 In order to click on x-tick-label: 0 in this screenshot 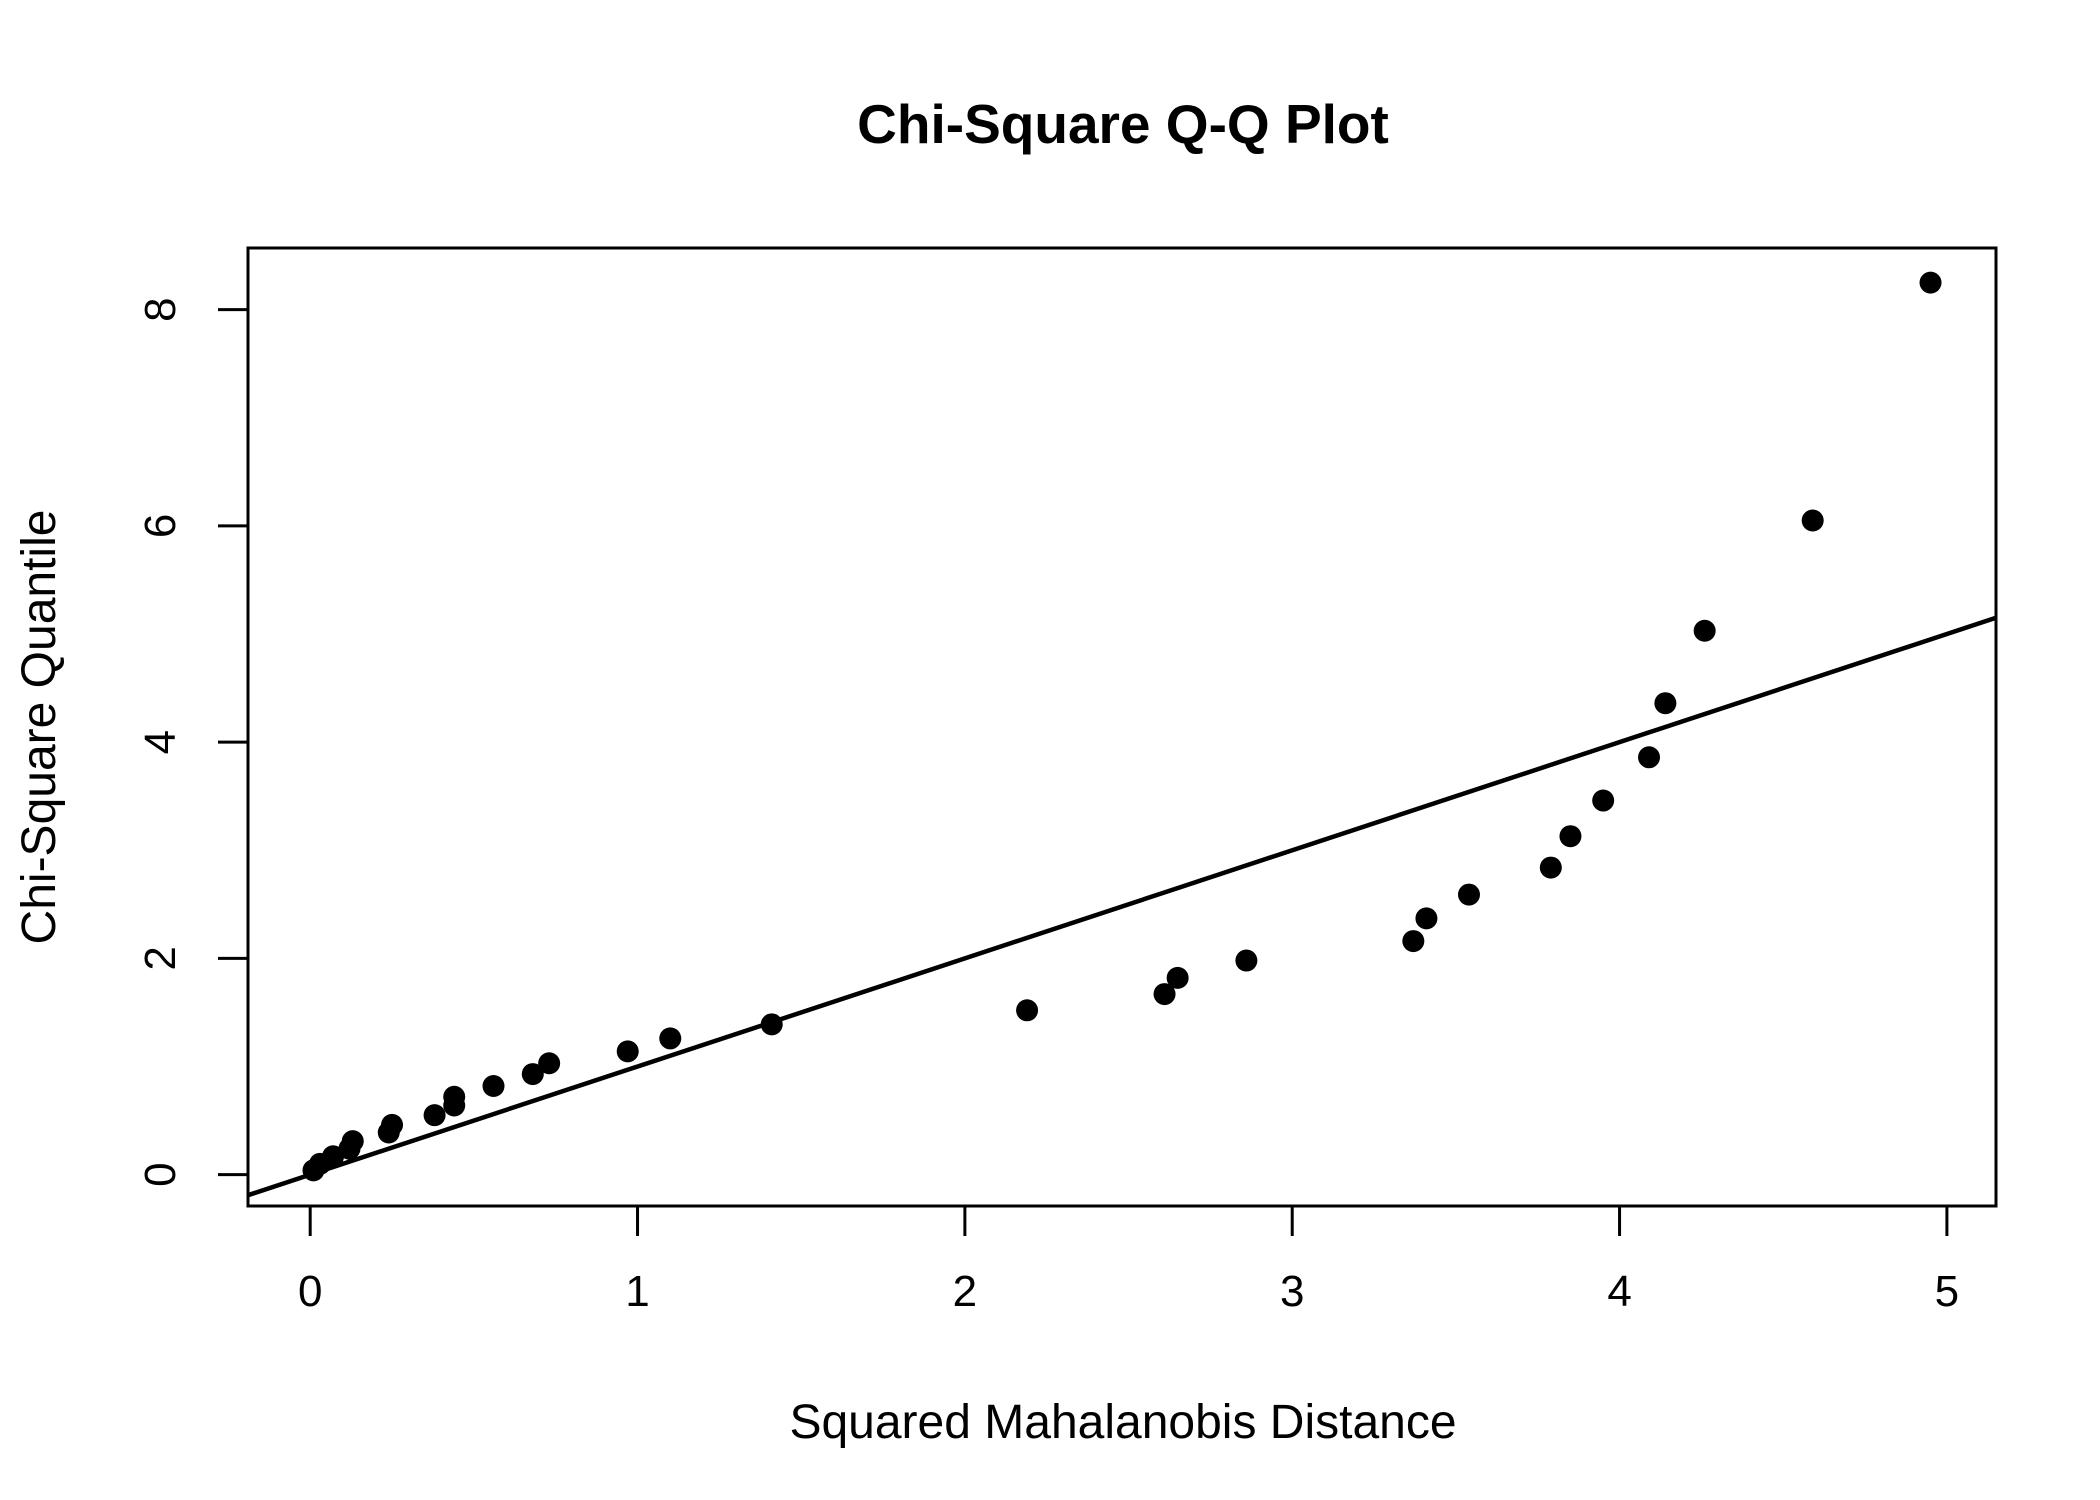, I will do `click(310, 1291)`.